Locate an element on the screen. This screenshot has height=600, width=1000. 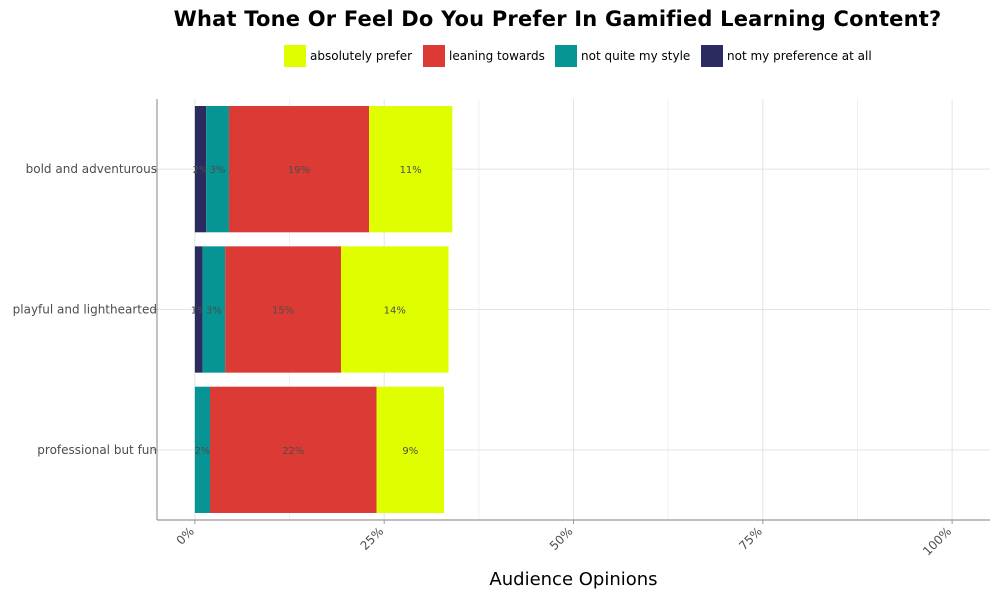
legend-swatch-leaning-towards is located at coordinates (434, 56).